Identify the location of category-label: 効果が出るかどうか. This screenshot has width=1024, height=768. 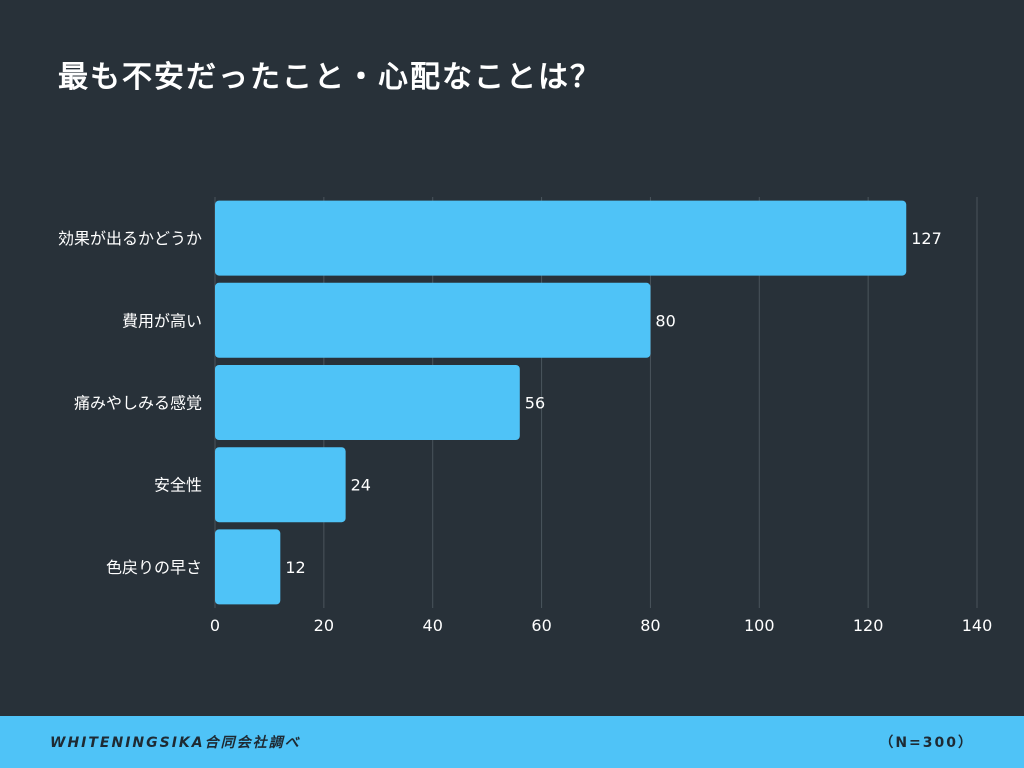
(130, 238).